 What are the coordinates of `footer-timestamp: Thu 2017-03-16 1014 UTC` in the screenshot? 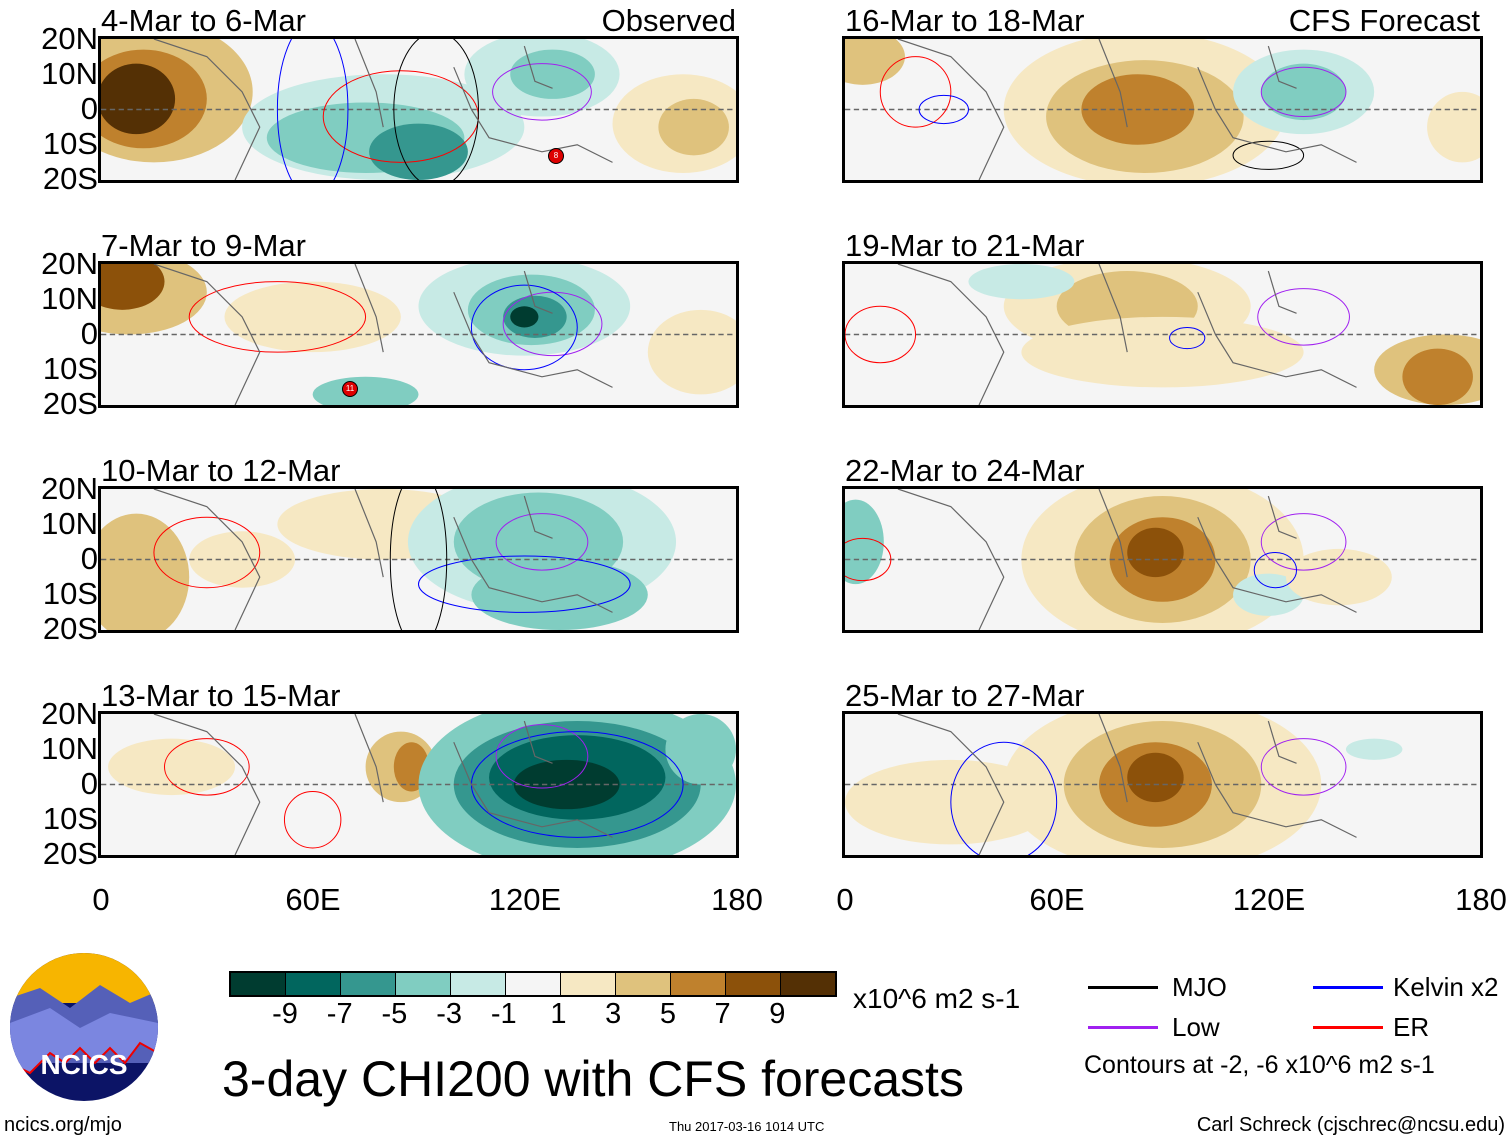 It's located at (747, 1126).